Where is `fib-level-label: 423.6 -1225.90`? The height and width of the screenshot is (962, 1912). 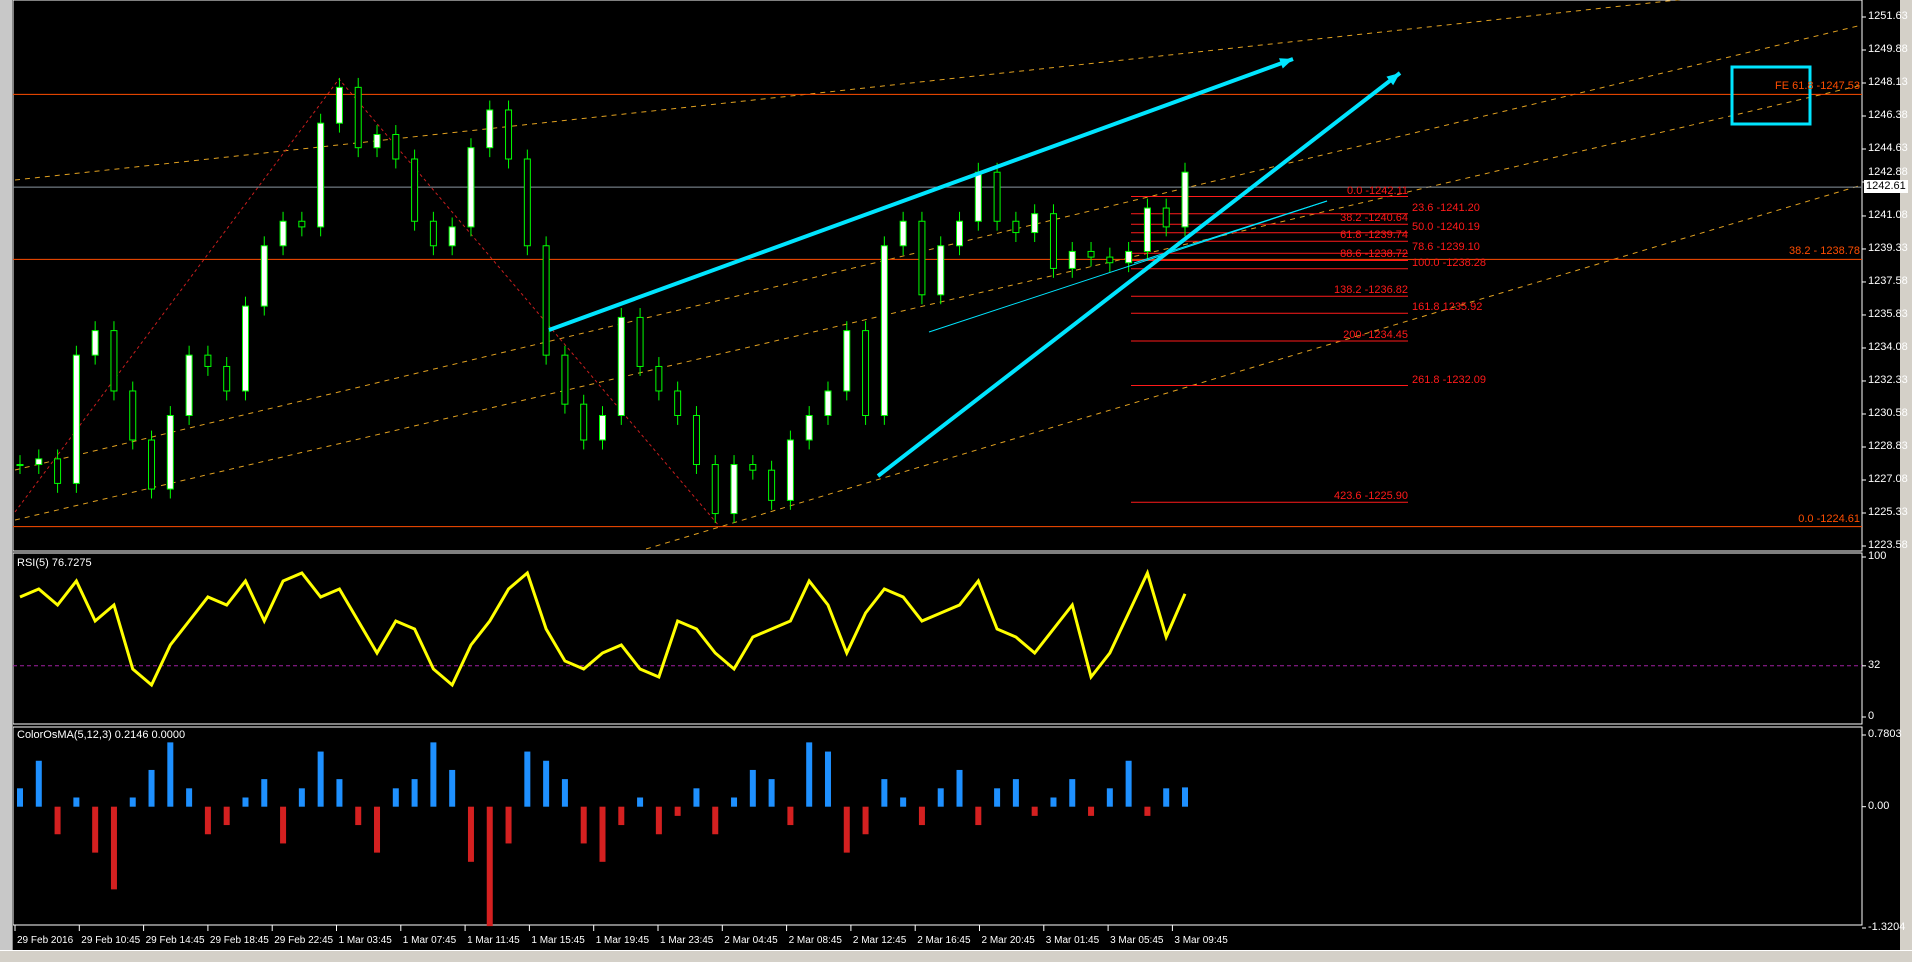 fib-level-label: 423.6 -1225.90 is located at coordinates (1370, 496).